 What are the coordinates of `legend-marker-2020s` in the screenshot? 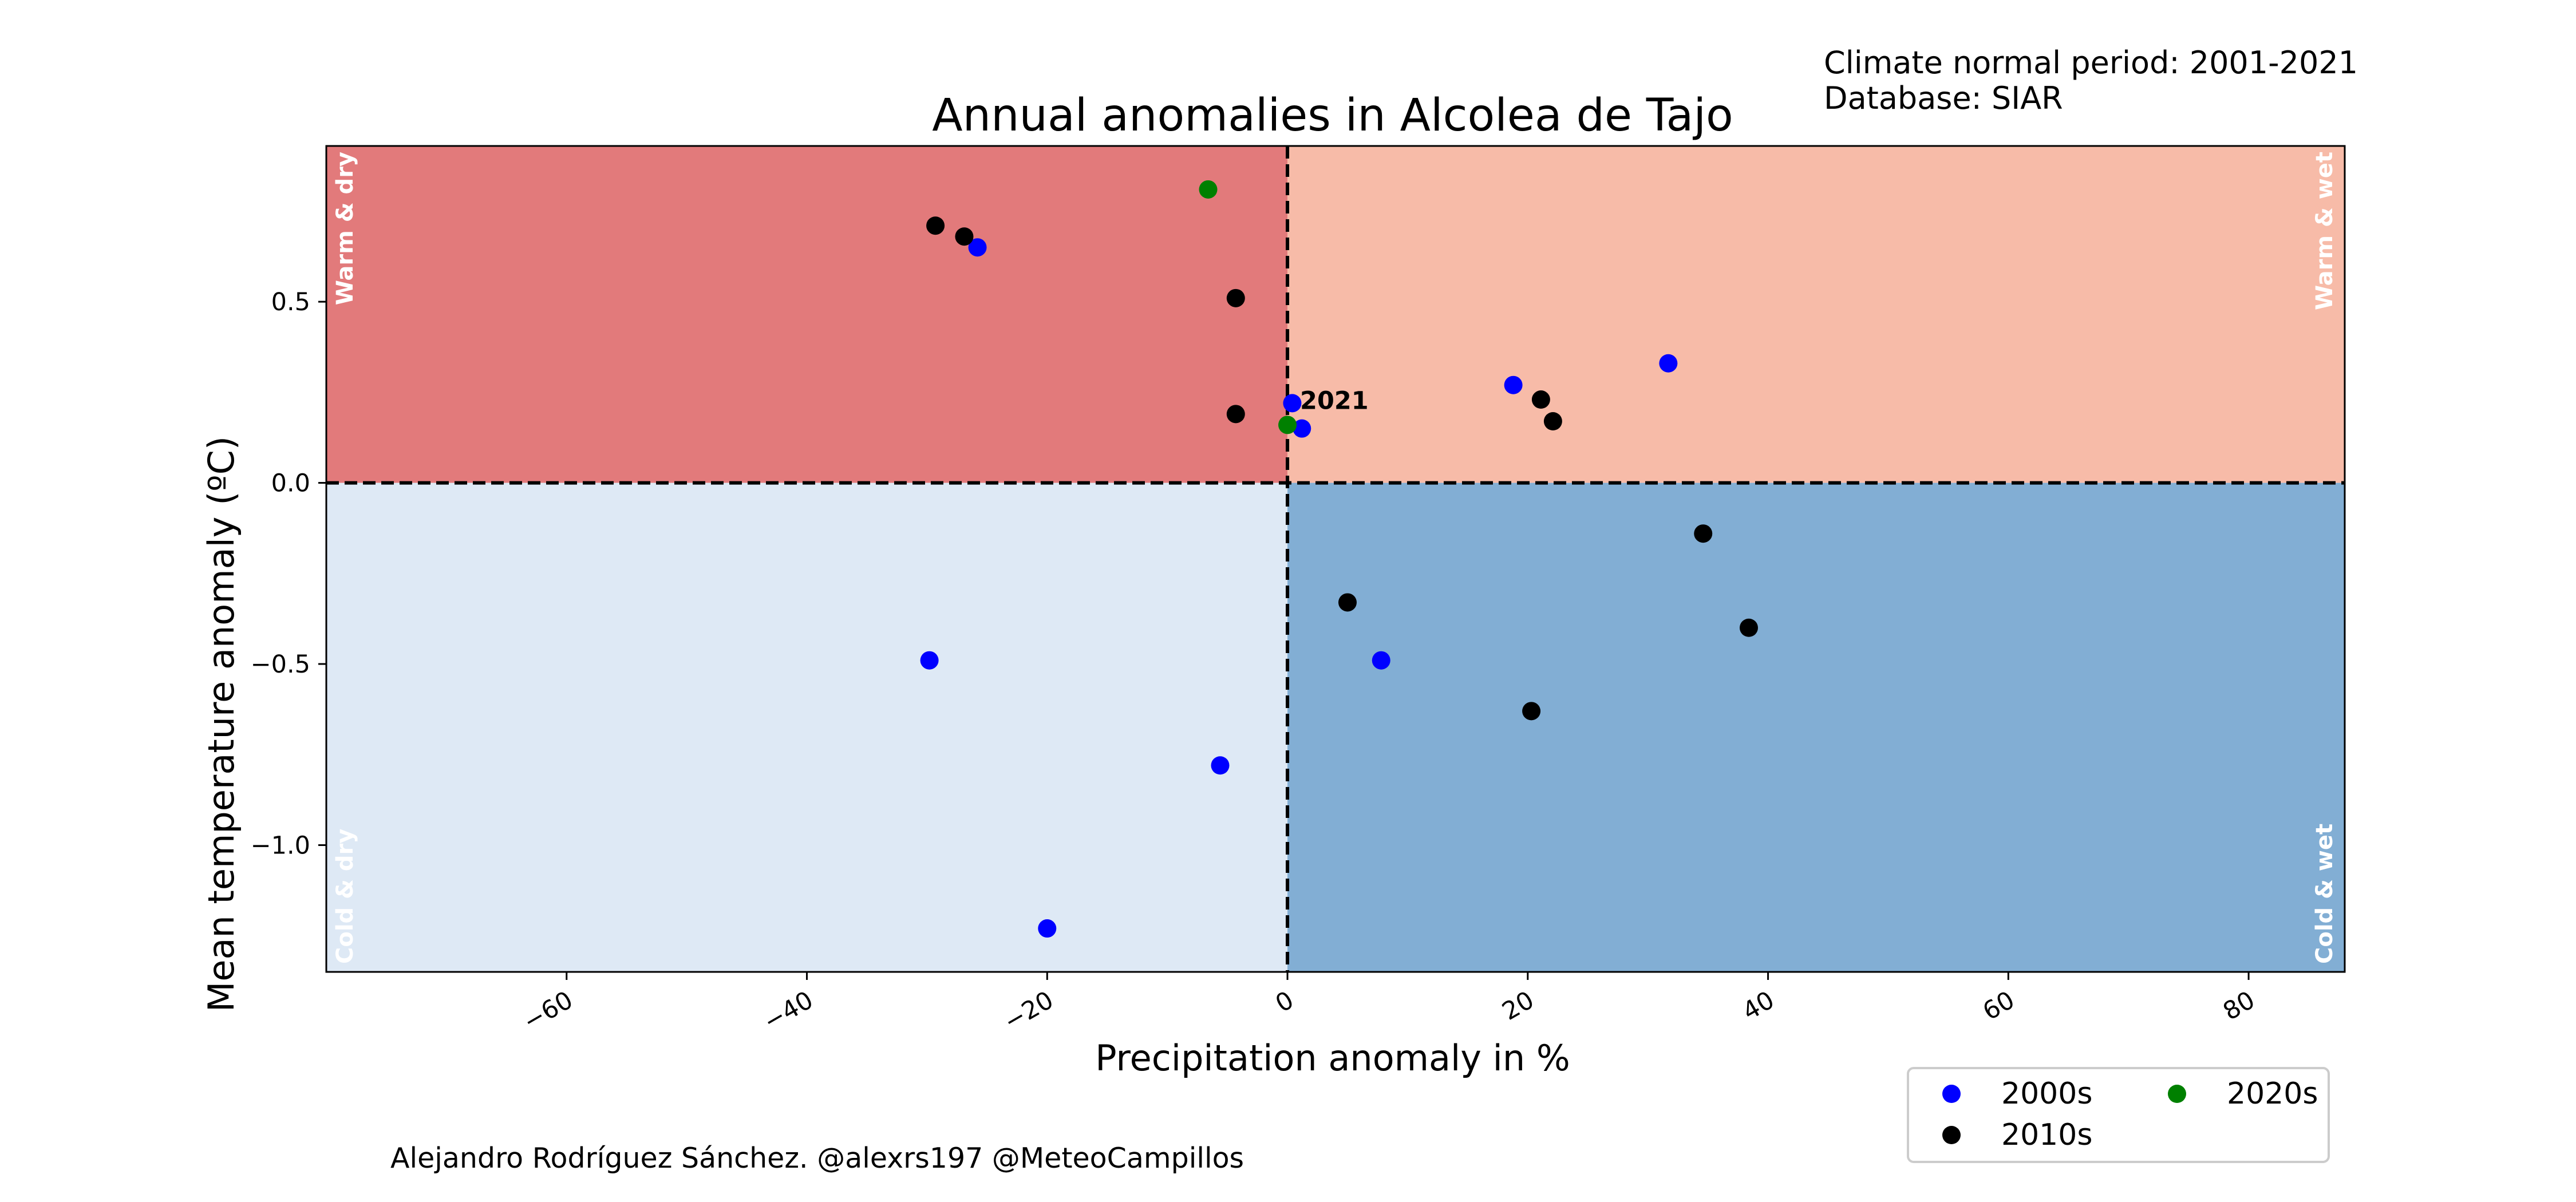 It's located at (2177, 1094).